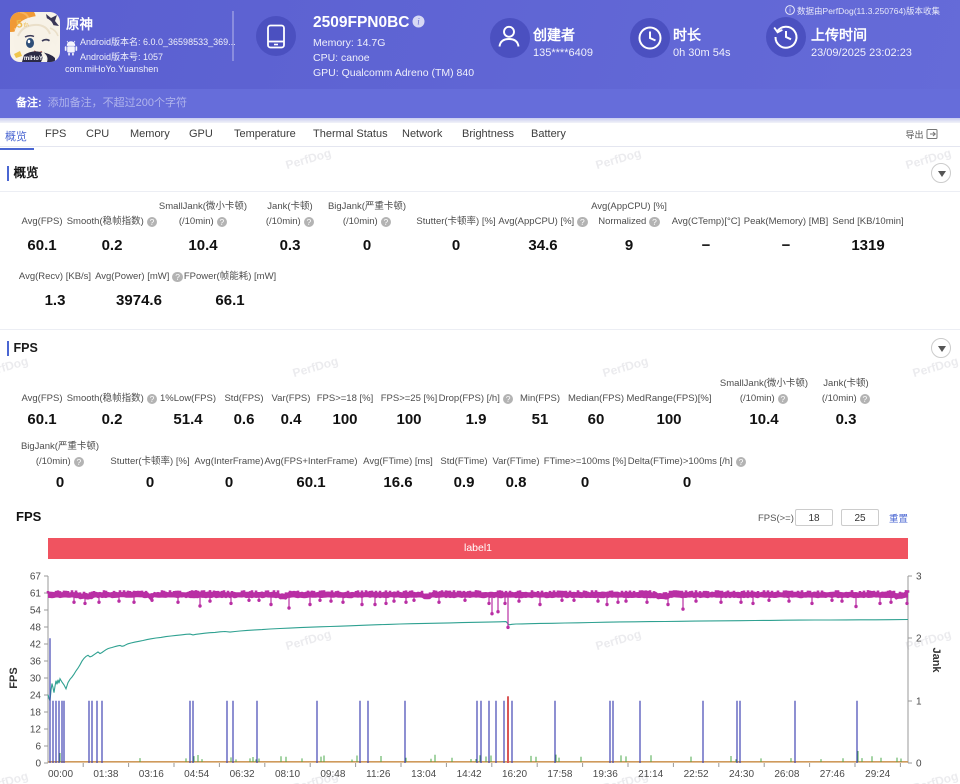  I want to click on svg-text: 16:20, so click(514, 774).